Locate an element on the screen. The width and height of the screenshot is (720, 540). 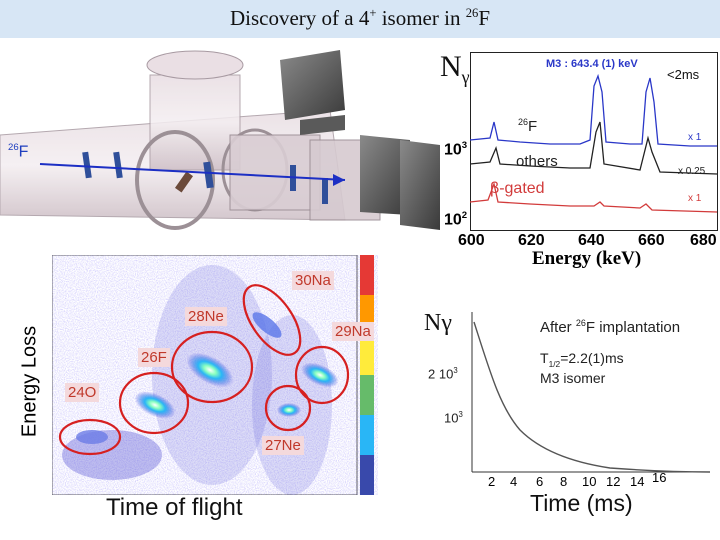
decay-caption: After 26F implantation is located at coordinates (610, 327).